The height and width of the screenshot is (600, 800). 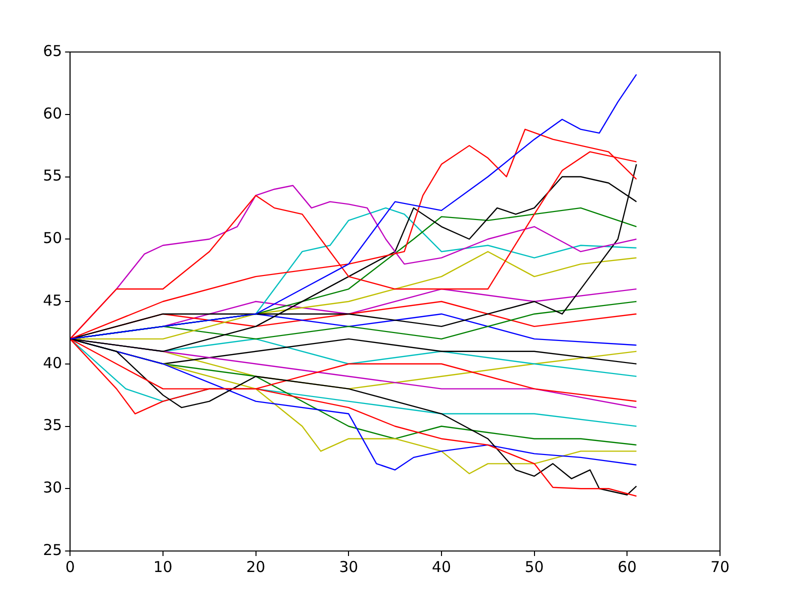 I want to click on x-tick-label: 40, so click(x=442, y=567).